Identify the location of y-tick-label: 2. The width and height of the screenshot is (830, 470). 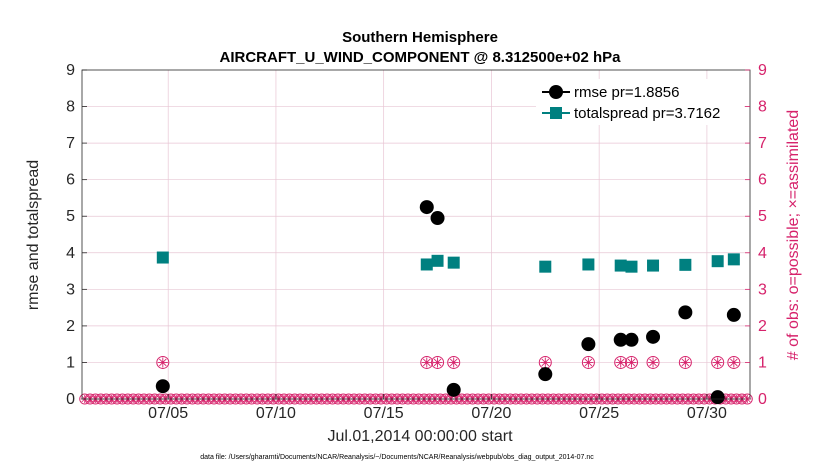
(70, 326).